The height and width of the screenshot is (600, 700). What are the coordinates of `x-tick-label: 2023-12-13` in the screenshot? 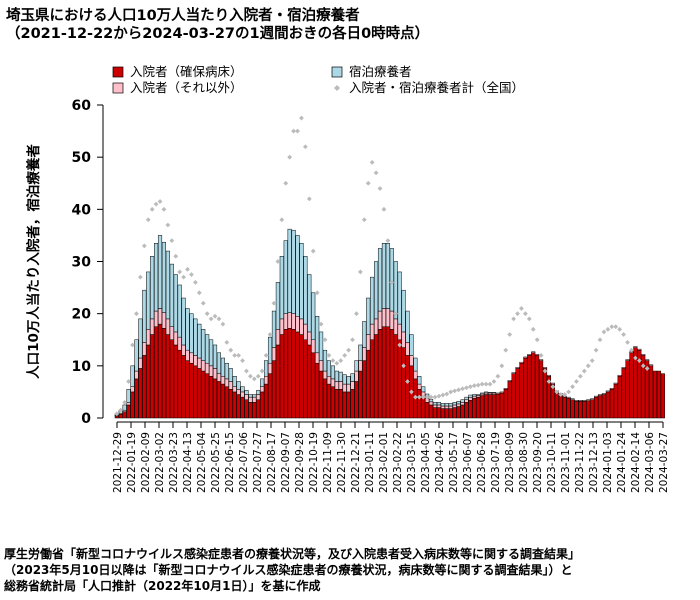 It's located at (594, 462).